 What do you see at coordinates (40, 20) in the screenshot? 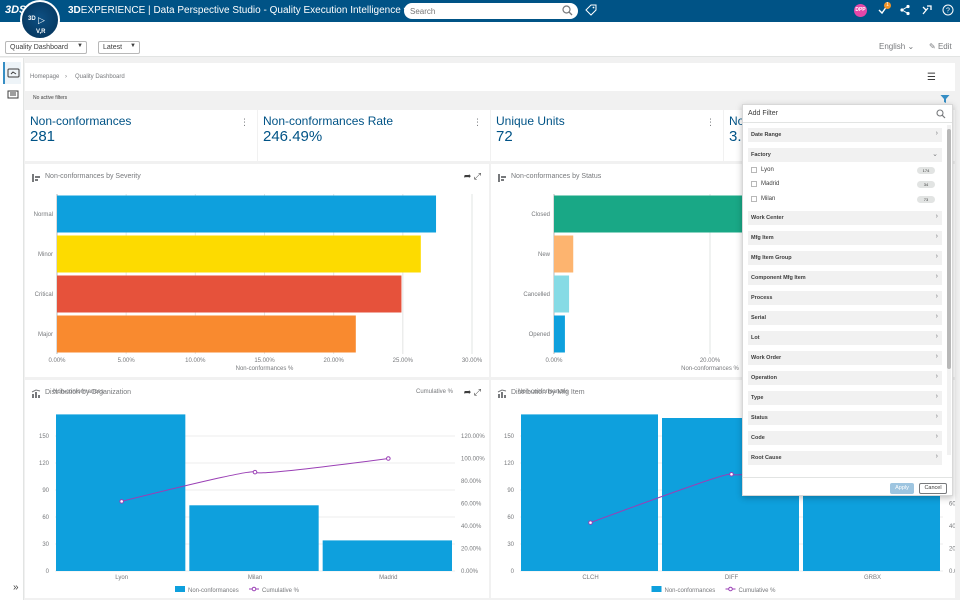
I see `compass: 3D ▷ V,R` at bounding box center [40, 20].